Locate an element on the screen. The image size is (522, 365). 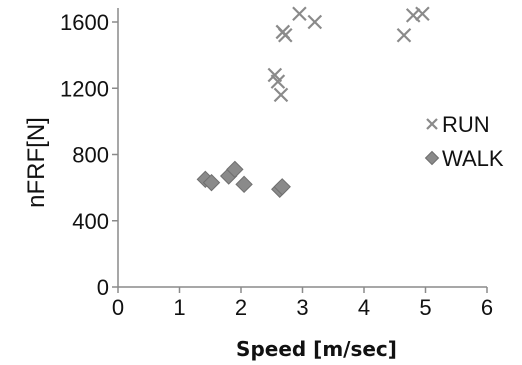
legend: RUN WALK is located at coordinates (464, 141).